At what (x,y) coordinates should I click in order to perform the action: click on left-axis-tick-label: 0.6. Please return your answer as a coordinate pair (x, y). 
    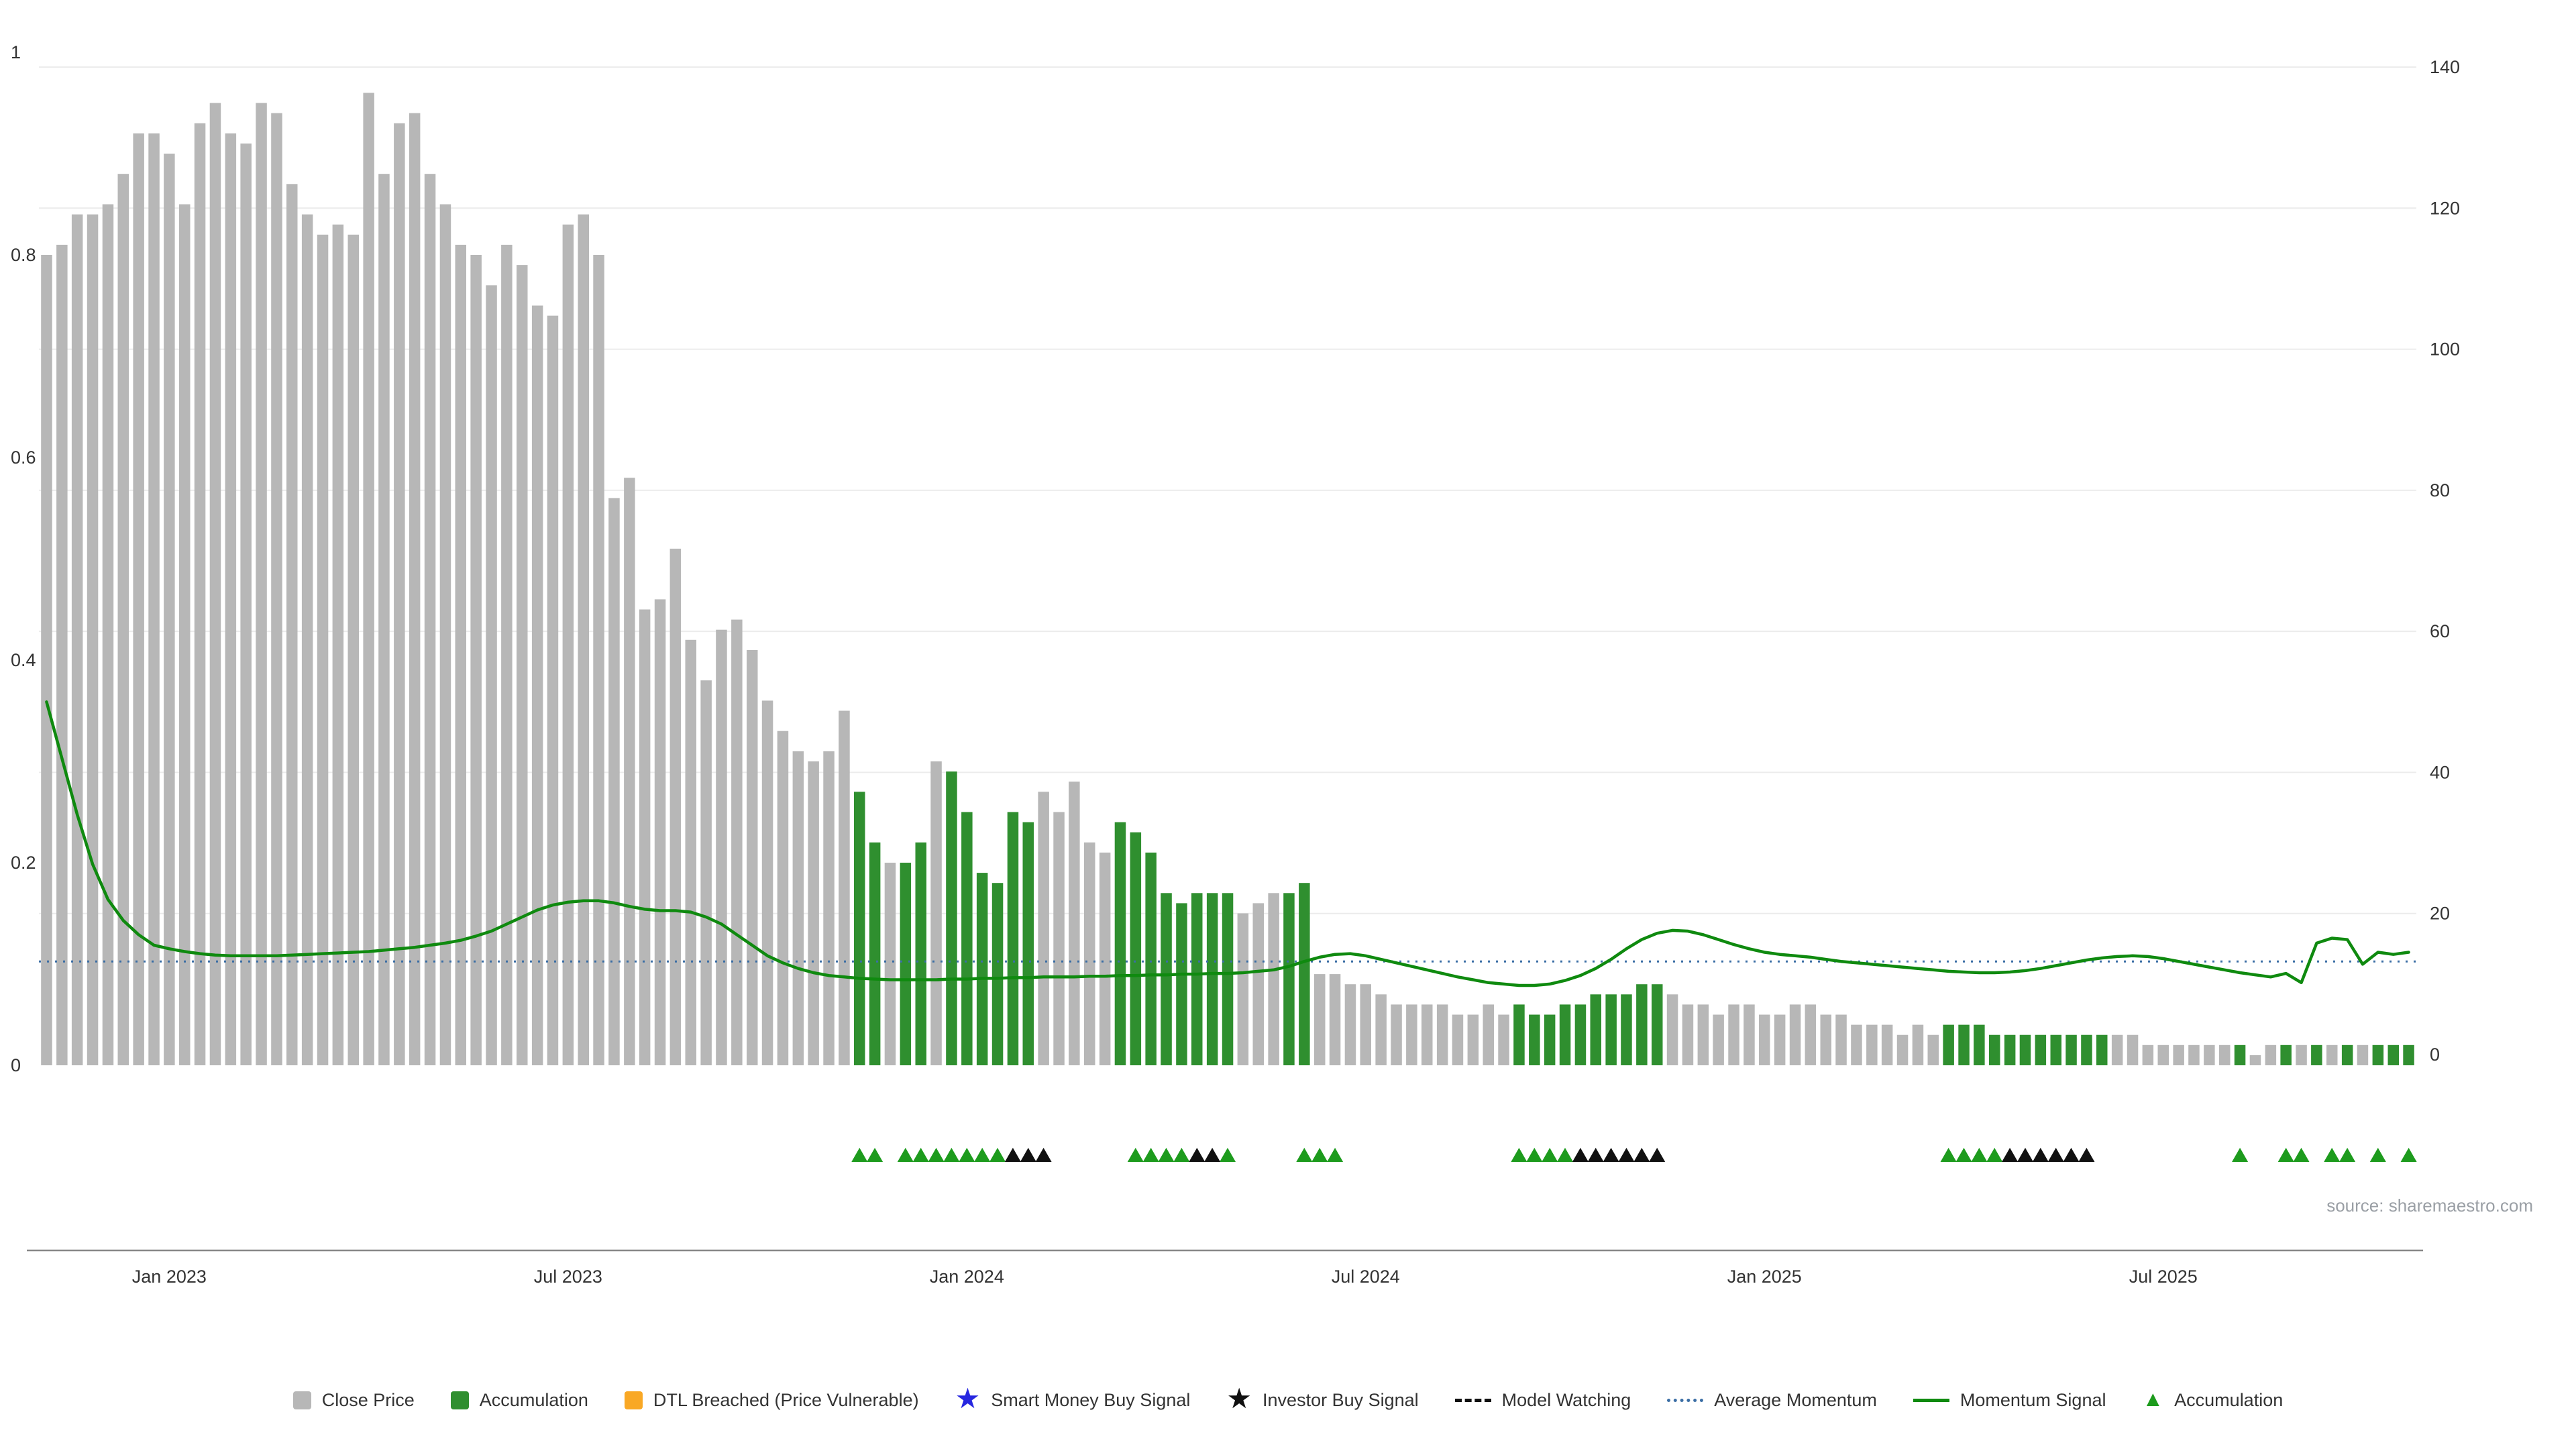
    Looking at the image, I should click on (23, 457).